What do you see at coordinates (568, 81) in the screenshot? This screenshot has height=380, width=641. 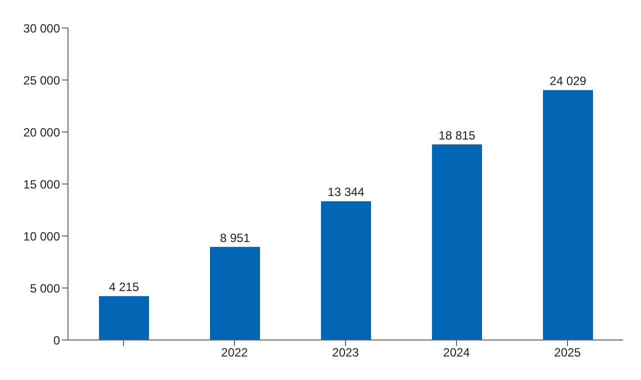 I see `data-label: 24 029` at bounding box center [568, 81].